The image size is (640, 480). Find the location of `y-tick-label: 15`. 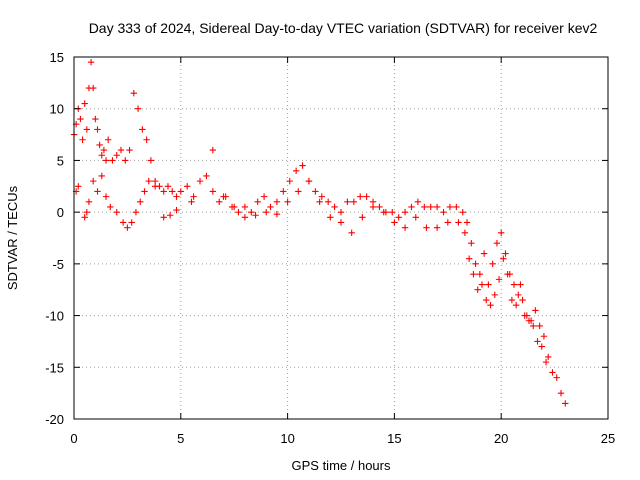

y-tick-label: 15 is located at coordinates (57, 57).